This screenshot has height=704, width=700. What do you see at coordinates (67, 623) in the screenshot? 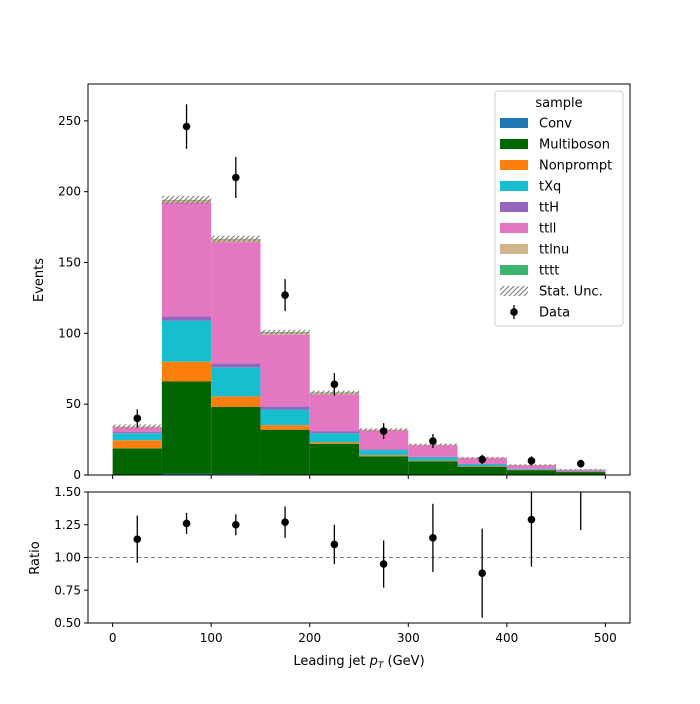
I see `ratio-y-tick-label: 0.50` at bounding box center [67, 623].